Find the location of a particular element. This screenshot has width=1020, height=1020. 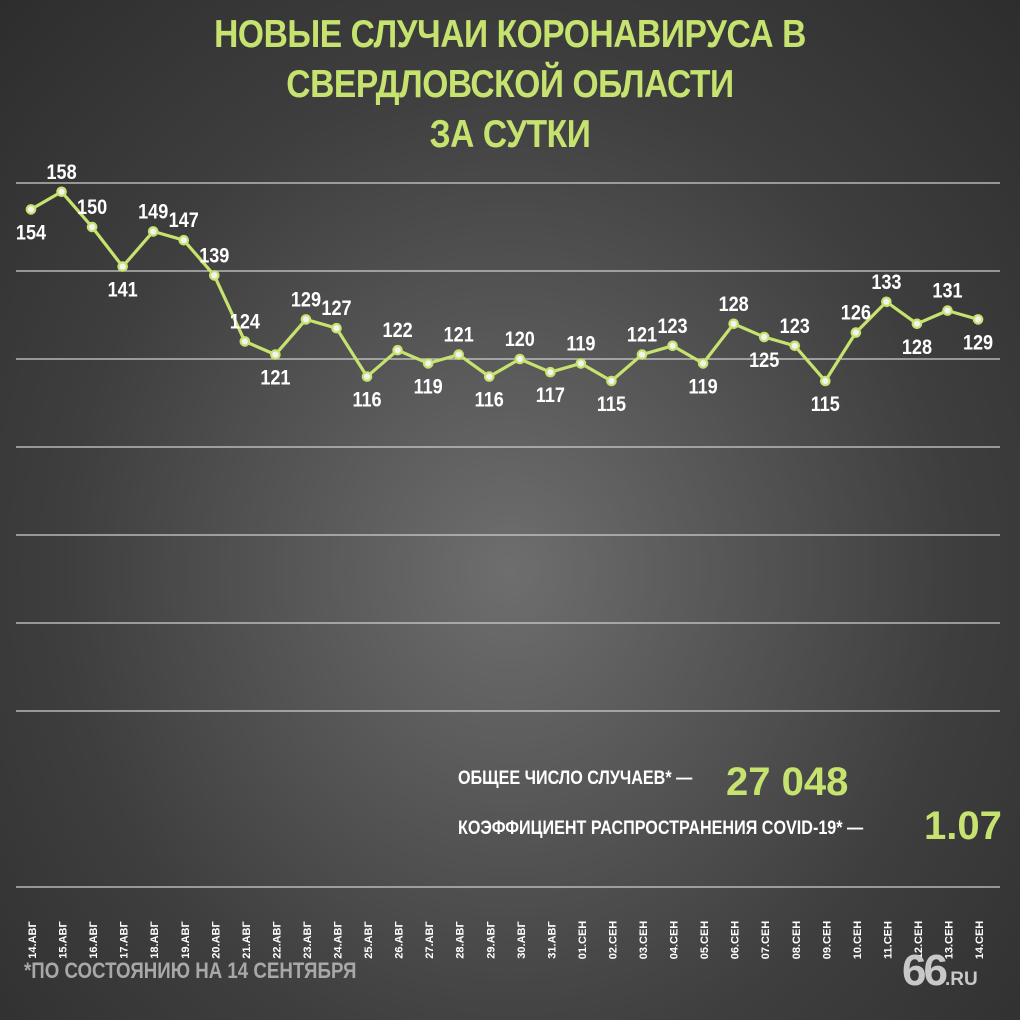

x-tick-label: 05.СЕН is located at coordinates (705, 940).